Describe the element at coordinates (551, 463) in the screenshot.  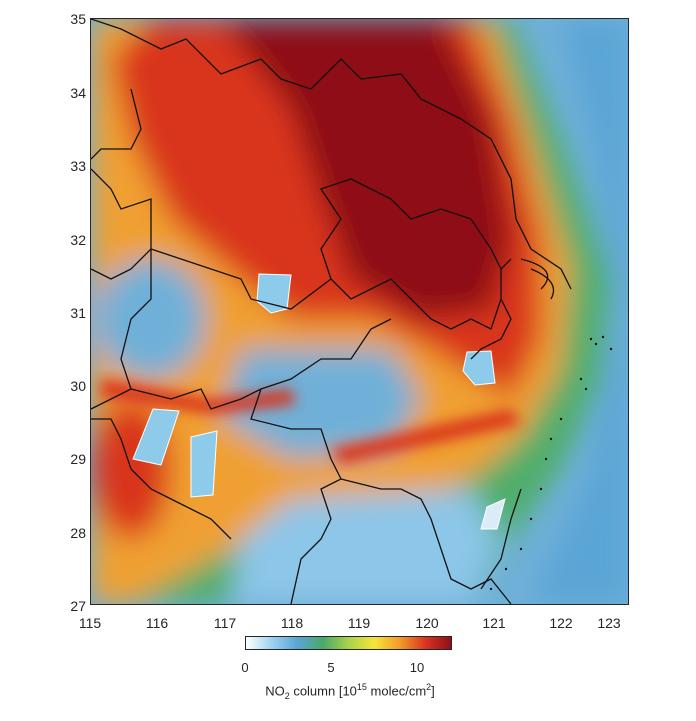
I see `coastline-islands` at that location.